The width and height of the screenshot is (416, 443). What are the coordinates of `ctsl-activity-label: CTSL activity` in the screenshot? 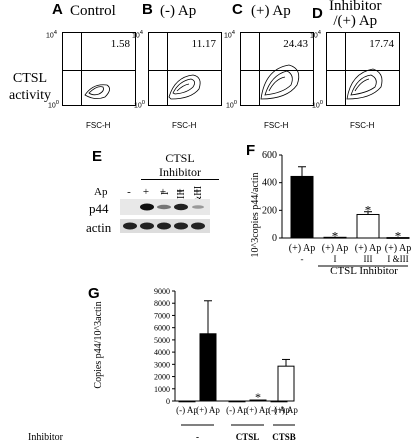 It's located at (30, 87).